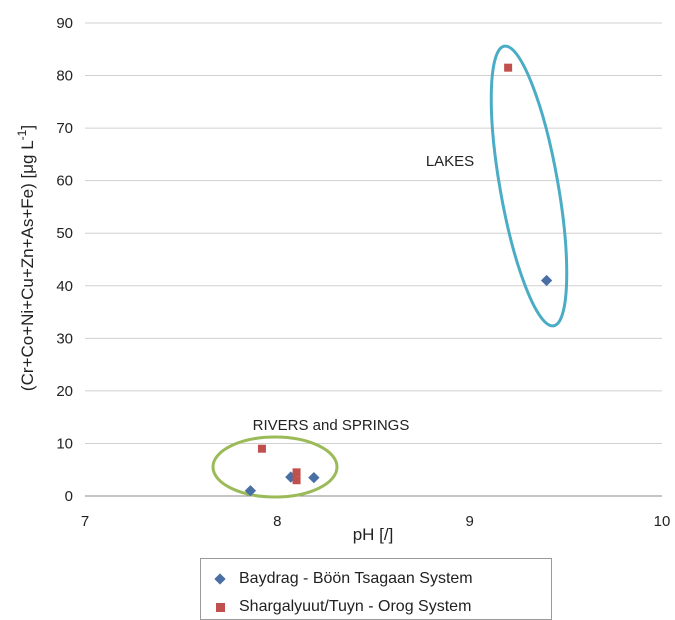 The height and width of the screenshot is (620, 675). Describe the element at coordinates (373, 534) in the screenshot. I see `x-axis-title: pH [/]` at that location.